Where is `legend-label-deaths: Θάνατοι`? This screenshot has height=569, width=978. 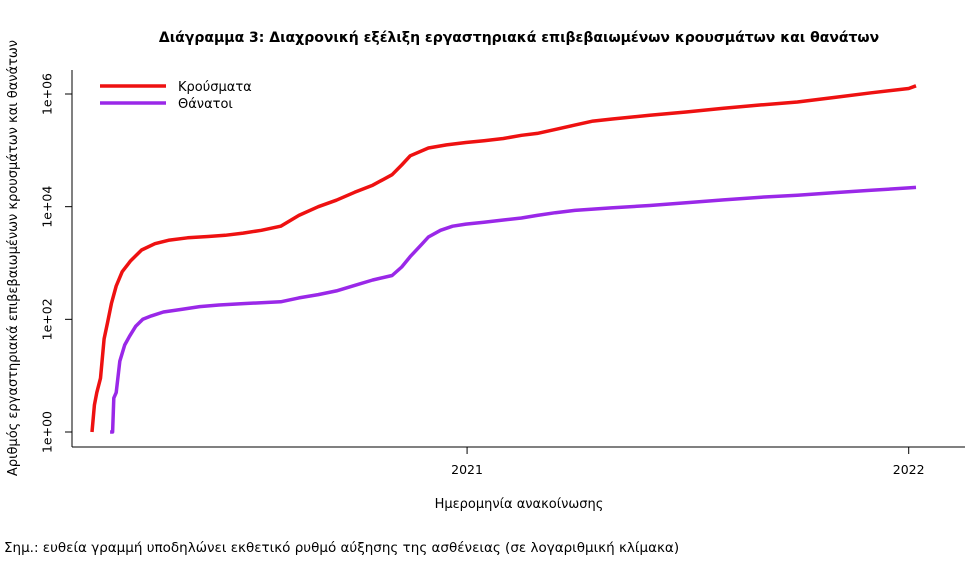
legend-label-deaths: Θάνατοι is located at coordinates (205, 104).